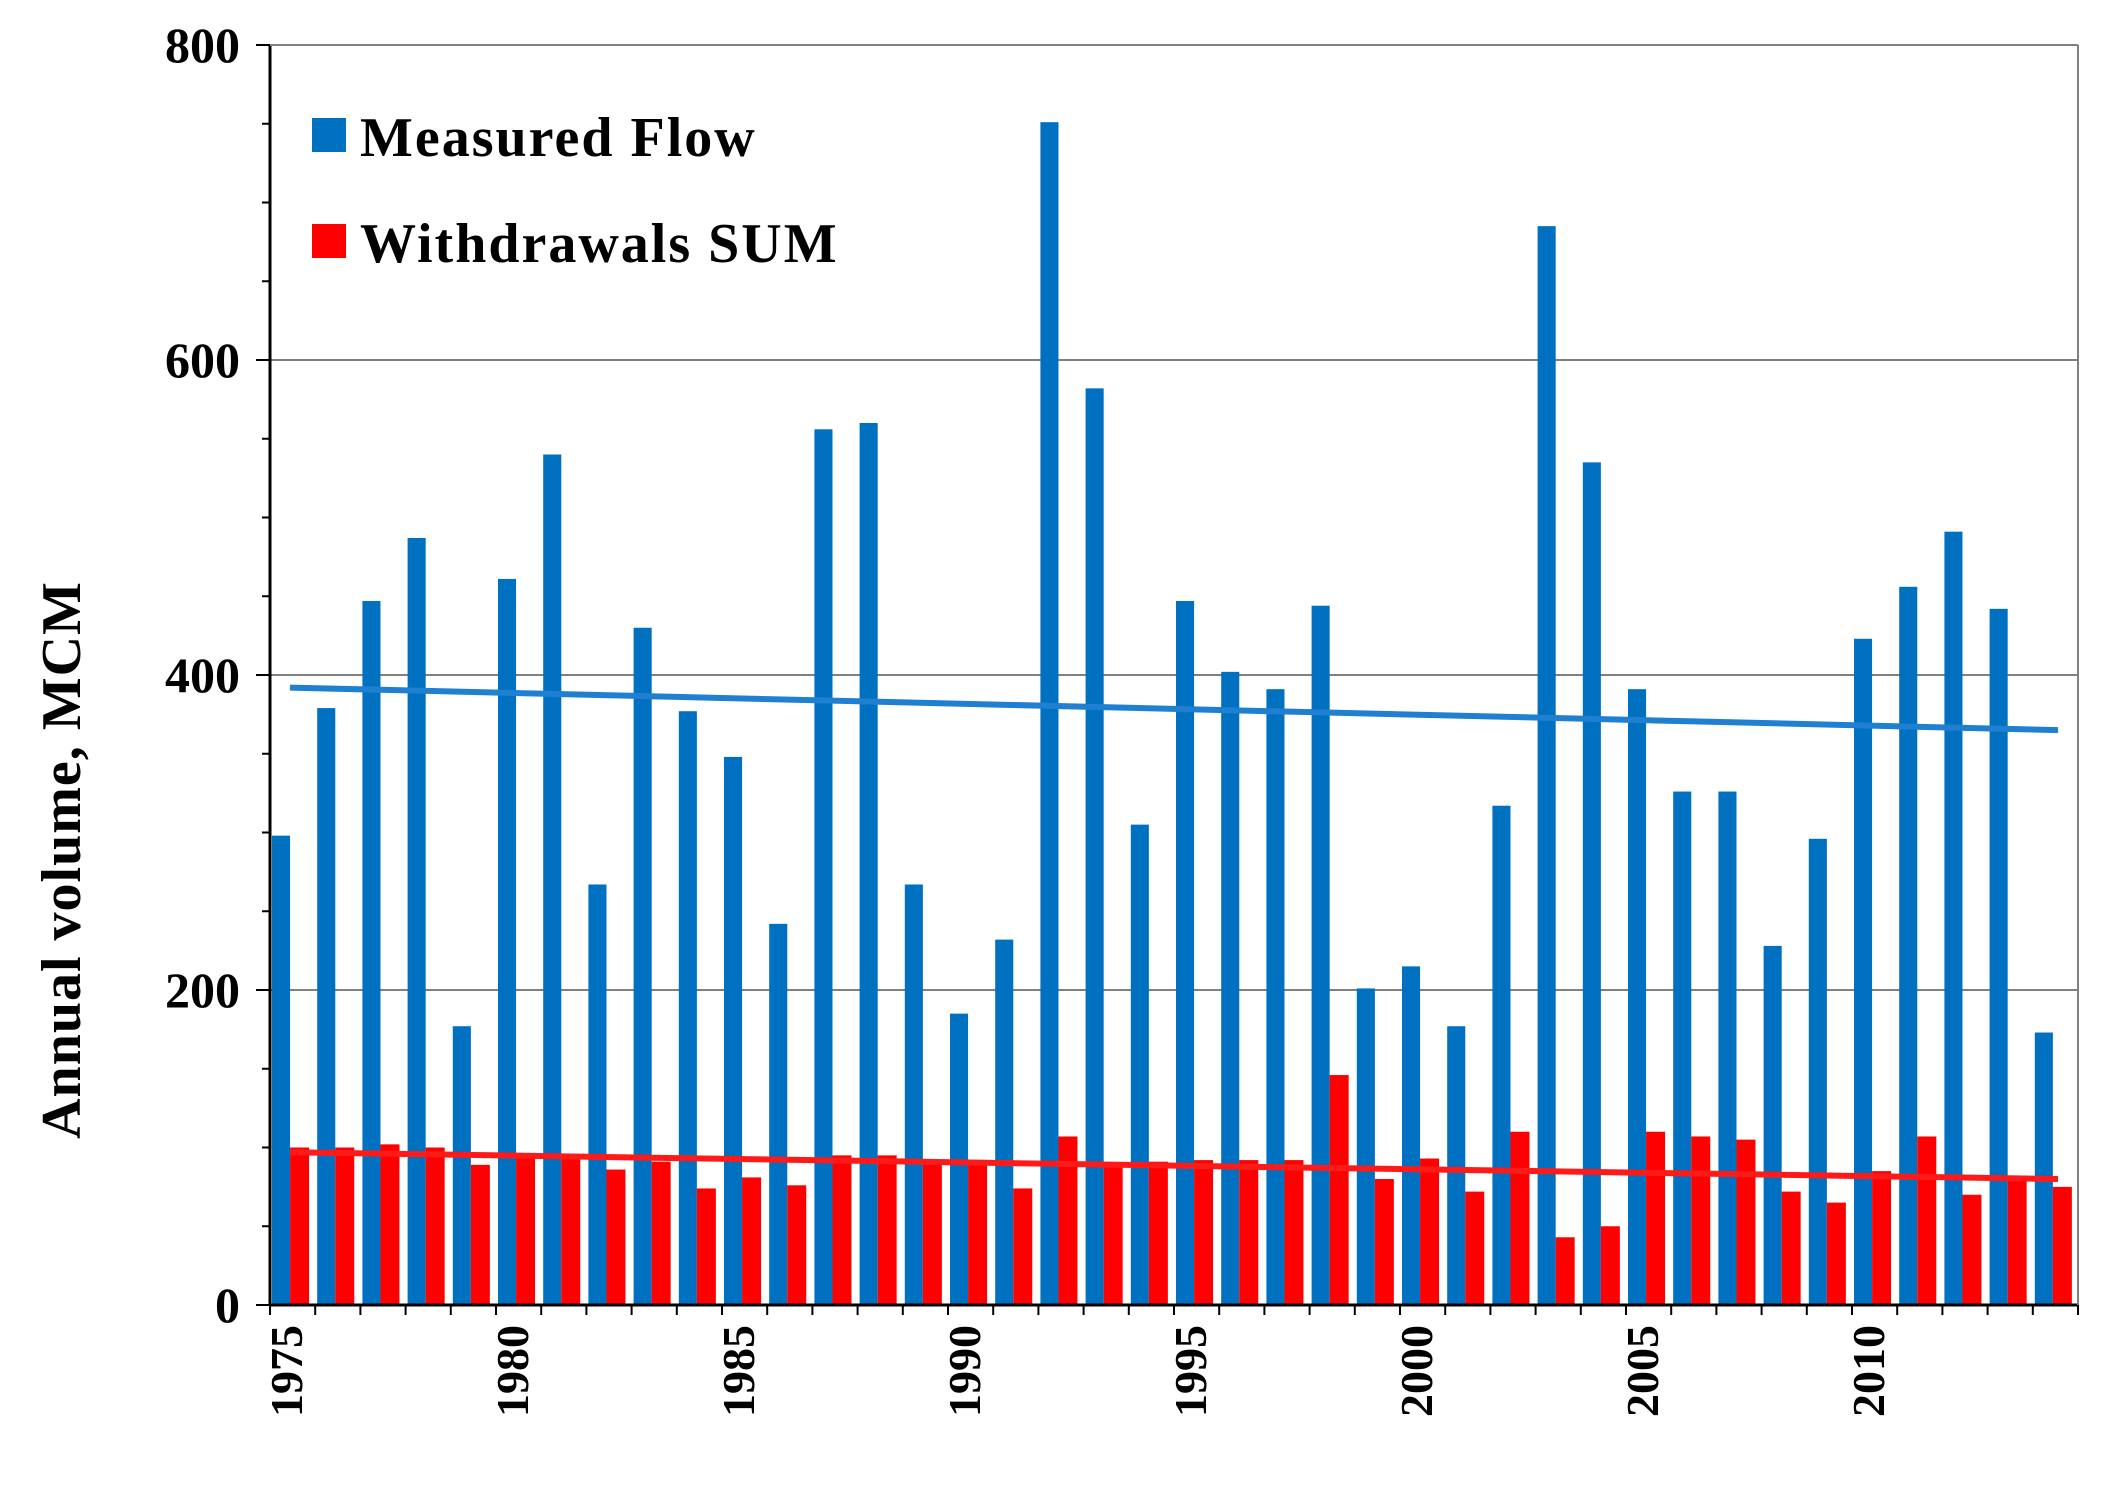 The image size is (2103, 1493). I want to click on bar-measured-flow-1996, so click(1230, 988).